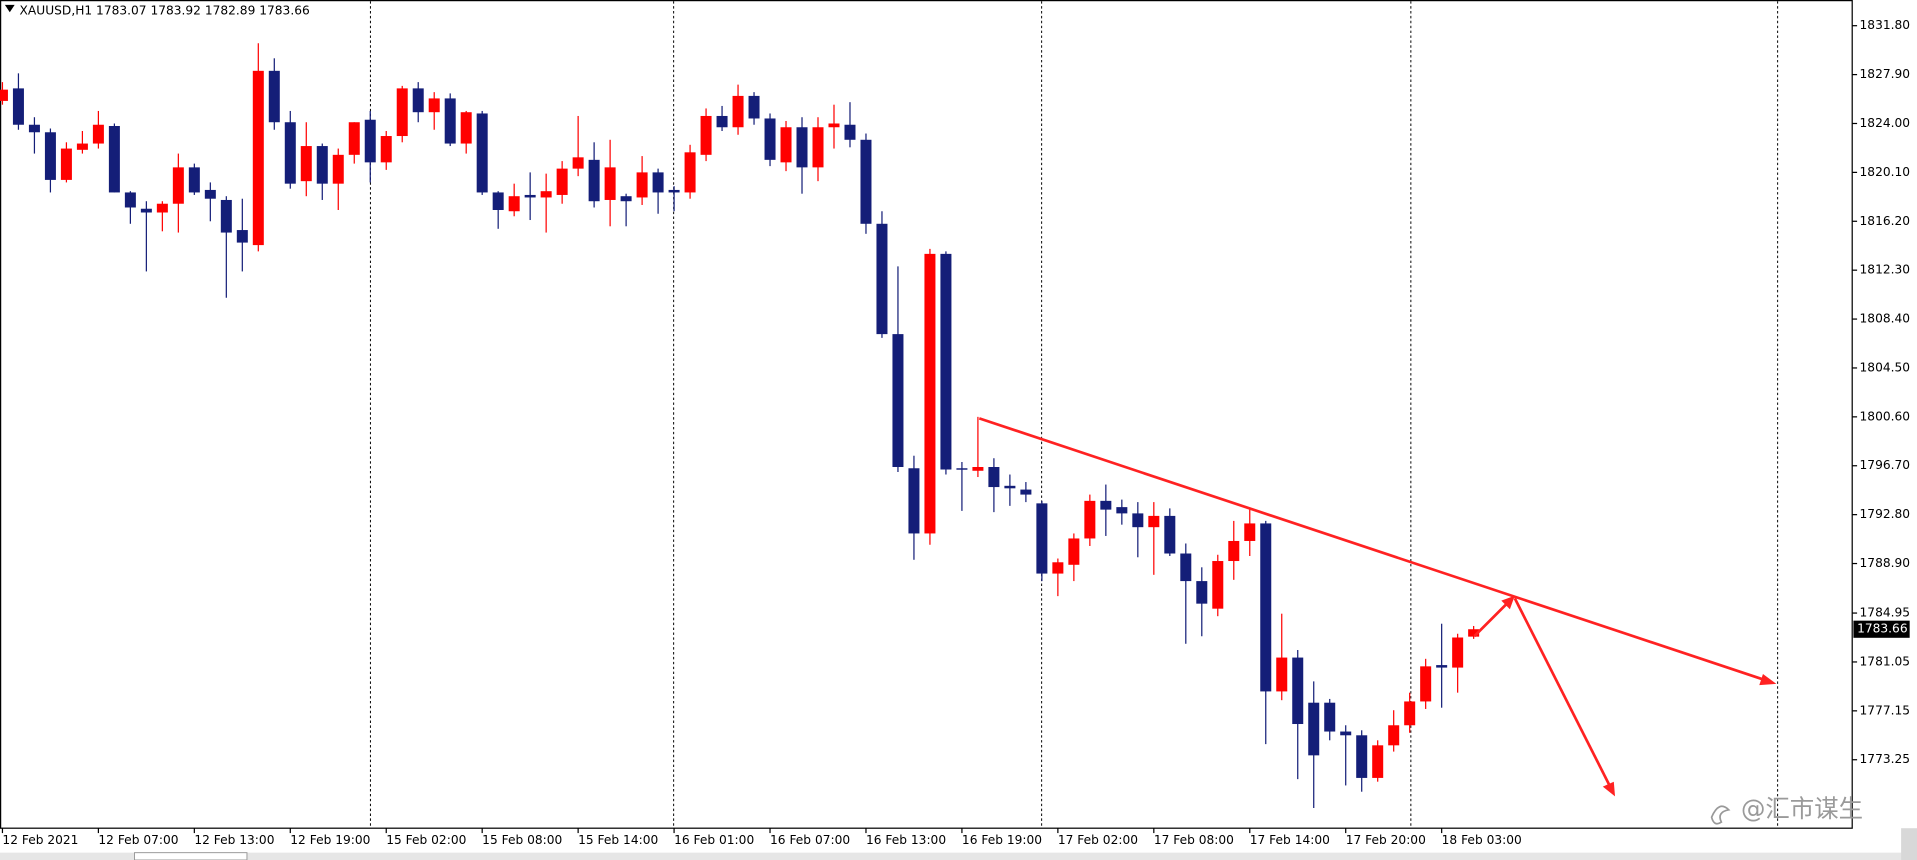  Describe the element at coordinates (1885, 759) in the screenshot. I see `y-tick-label: 1773.25` at that location.